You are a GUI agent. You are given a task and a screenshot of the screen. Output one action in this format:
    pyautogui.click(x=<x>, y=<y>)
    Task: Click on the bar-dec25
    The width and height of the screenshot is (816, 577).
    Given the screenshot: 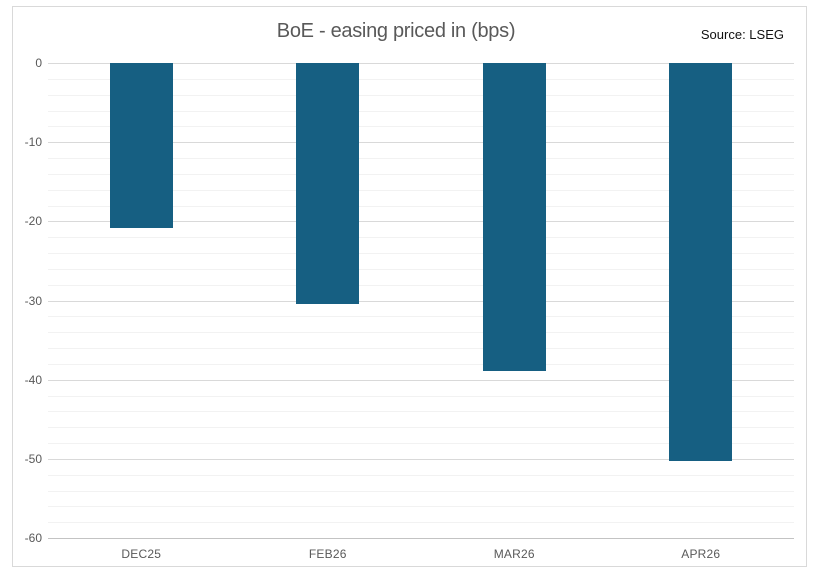 What is the action you would take?
    pyautogui.click(x=141, y=145)
    